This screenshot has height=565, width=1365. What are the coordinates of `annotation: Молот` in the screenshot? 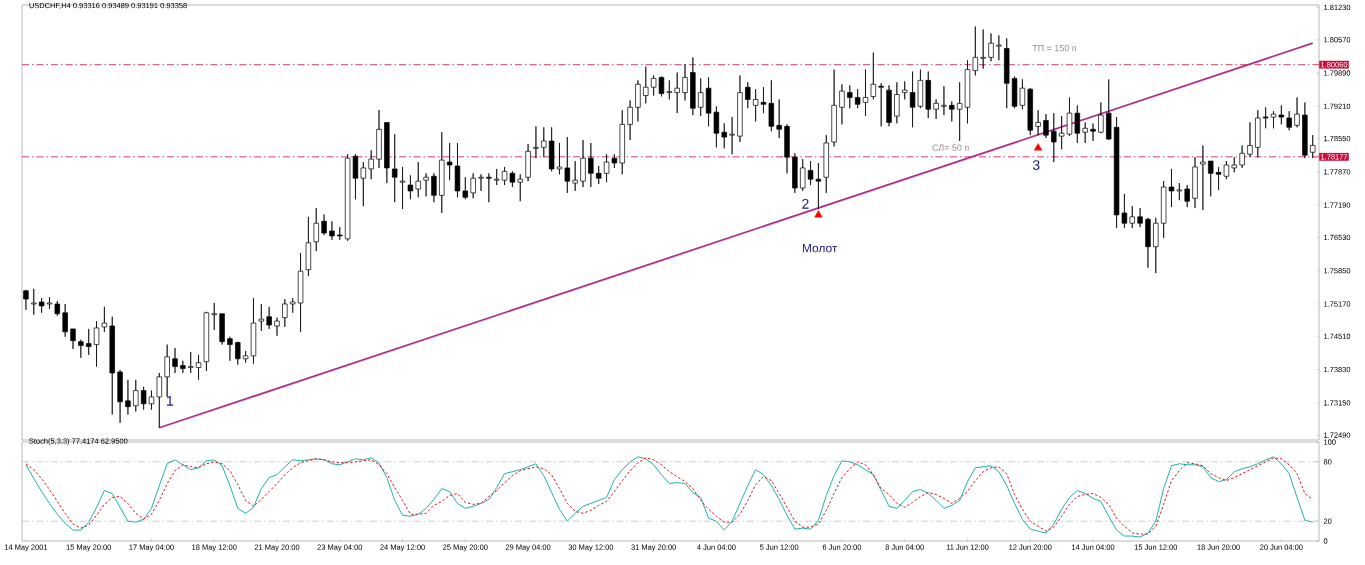 It's located at (820, 248).